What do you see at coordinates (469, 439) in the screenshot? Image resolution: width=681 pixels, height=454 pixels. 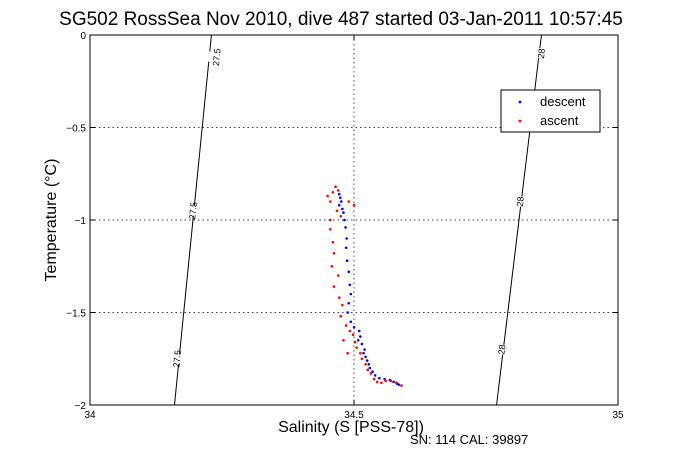 I see `serial-calibration-label: SN: 114 CAL: 39897` at bounding box center [469, 439].